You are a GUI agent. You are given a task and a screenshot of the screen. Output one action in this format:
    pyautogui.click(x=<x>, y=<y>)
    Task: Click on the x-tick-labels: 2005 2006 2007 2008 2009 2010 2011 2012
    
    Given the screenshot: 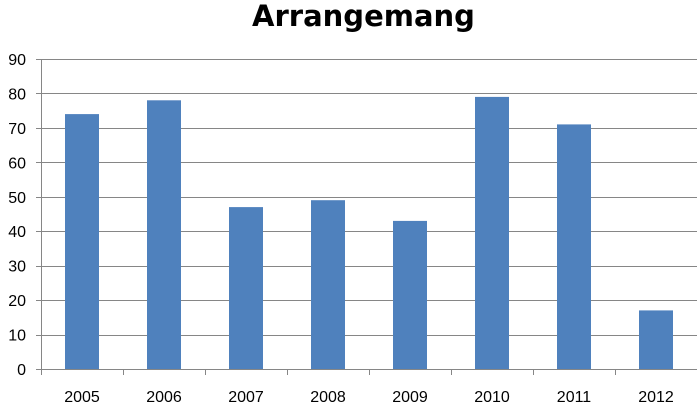 What is the action you would take?
    pyautogui.click(x=369, y=396)
    